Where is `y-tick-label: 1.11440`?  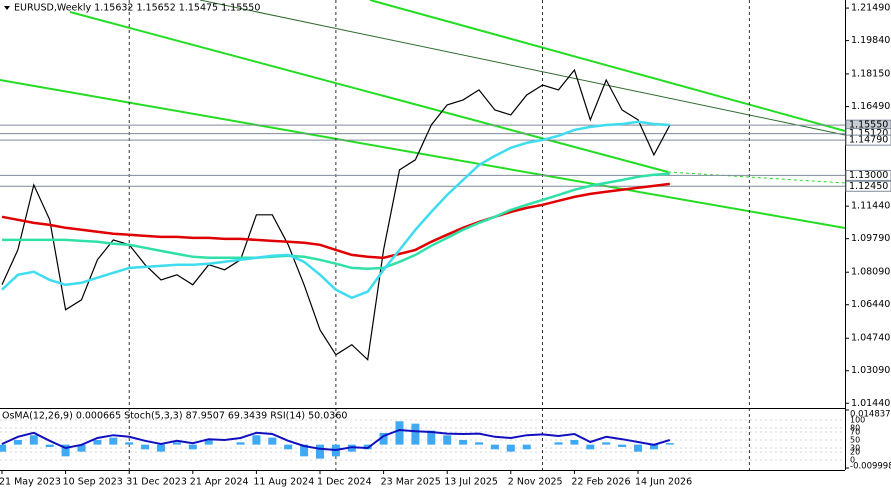 y-tick-label: 1.11440 is located at coordinates (870, 206).